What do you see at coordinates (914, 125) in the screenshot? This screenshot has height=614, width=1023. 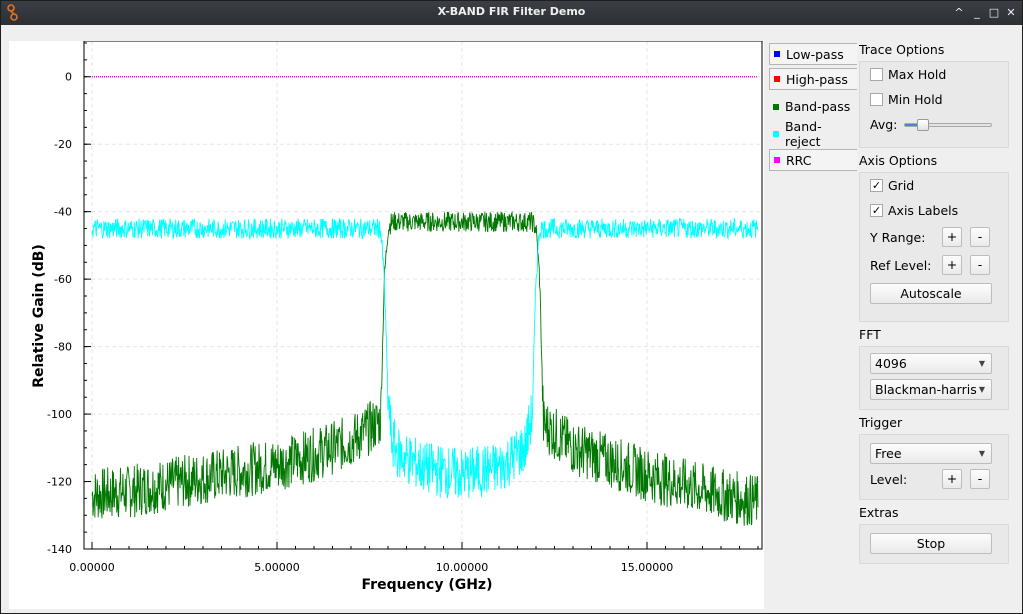 I see `avg-slider-fill` at bounding box center [914, 125].